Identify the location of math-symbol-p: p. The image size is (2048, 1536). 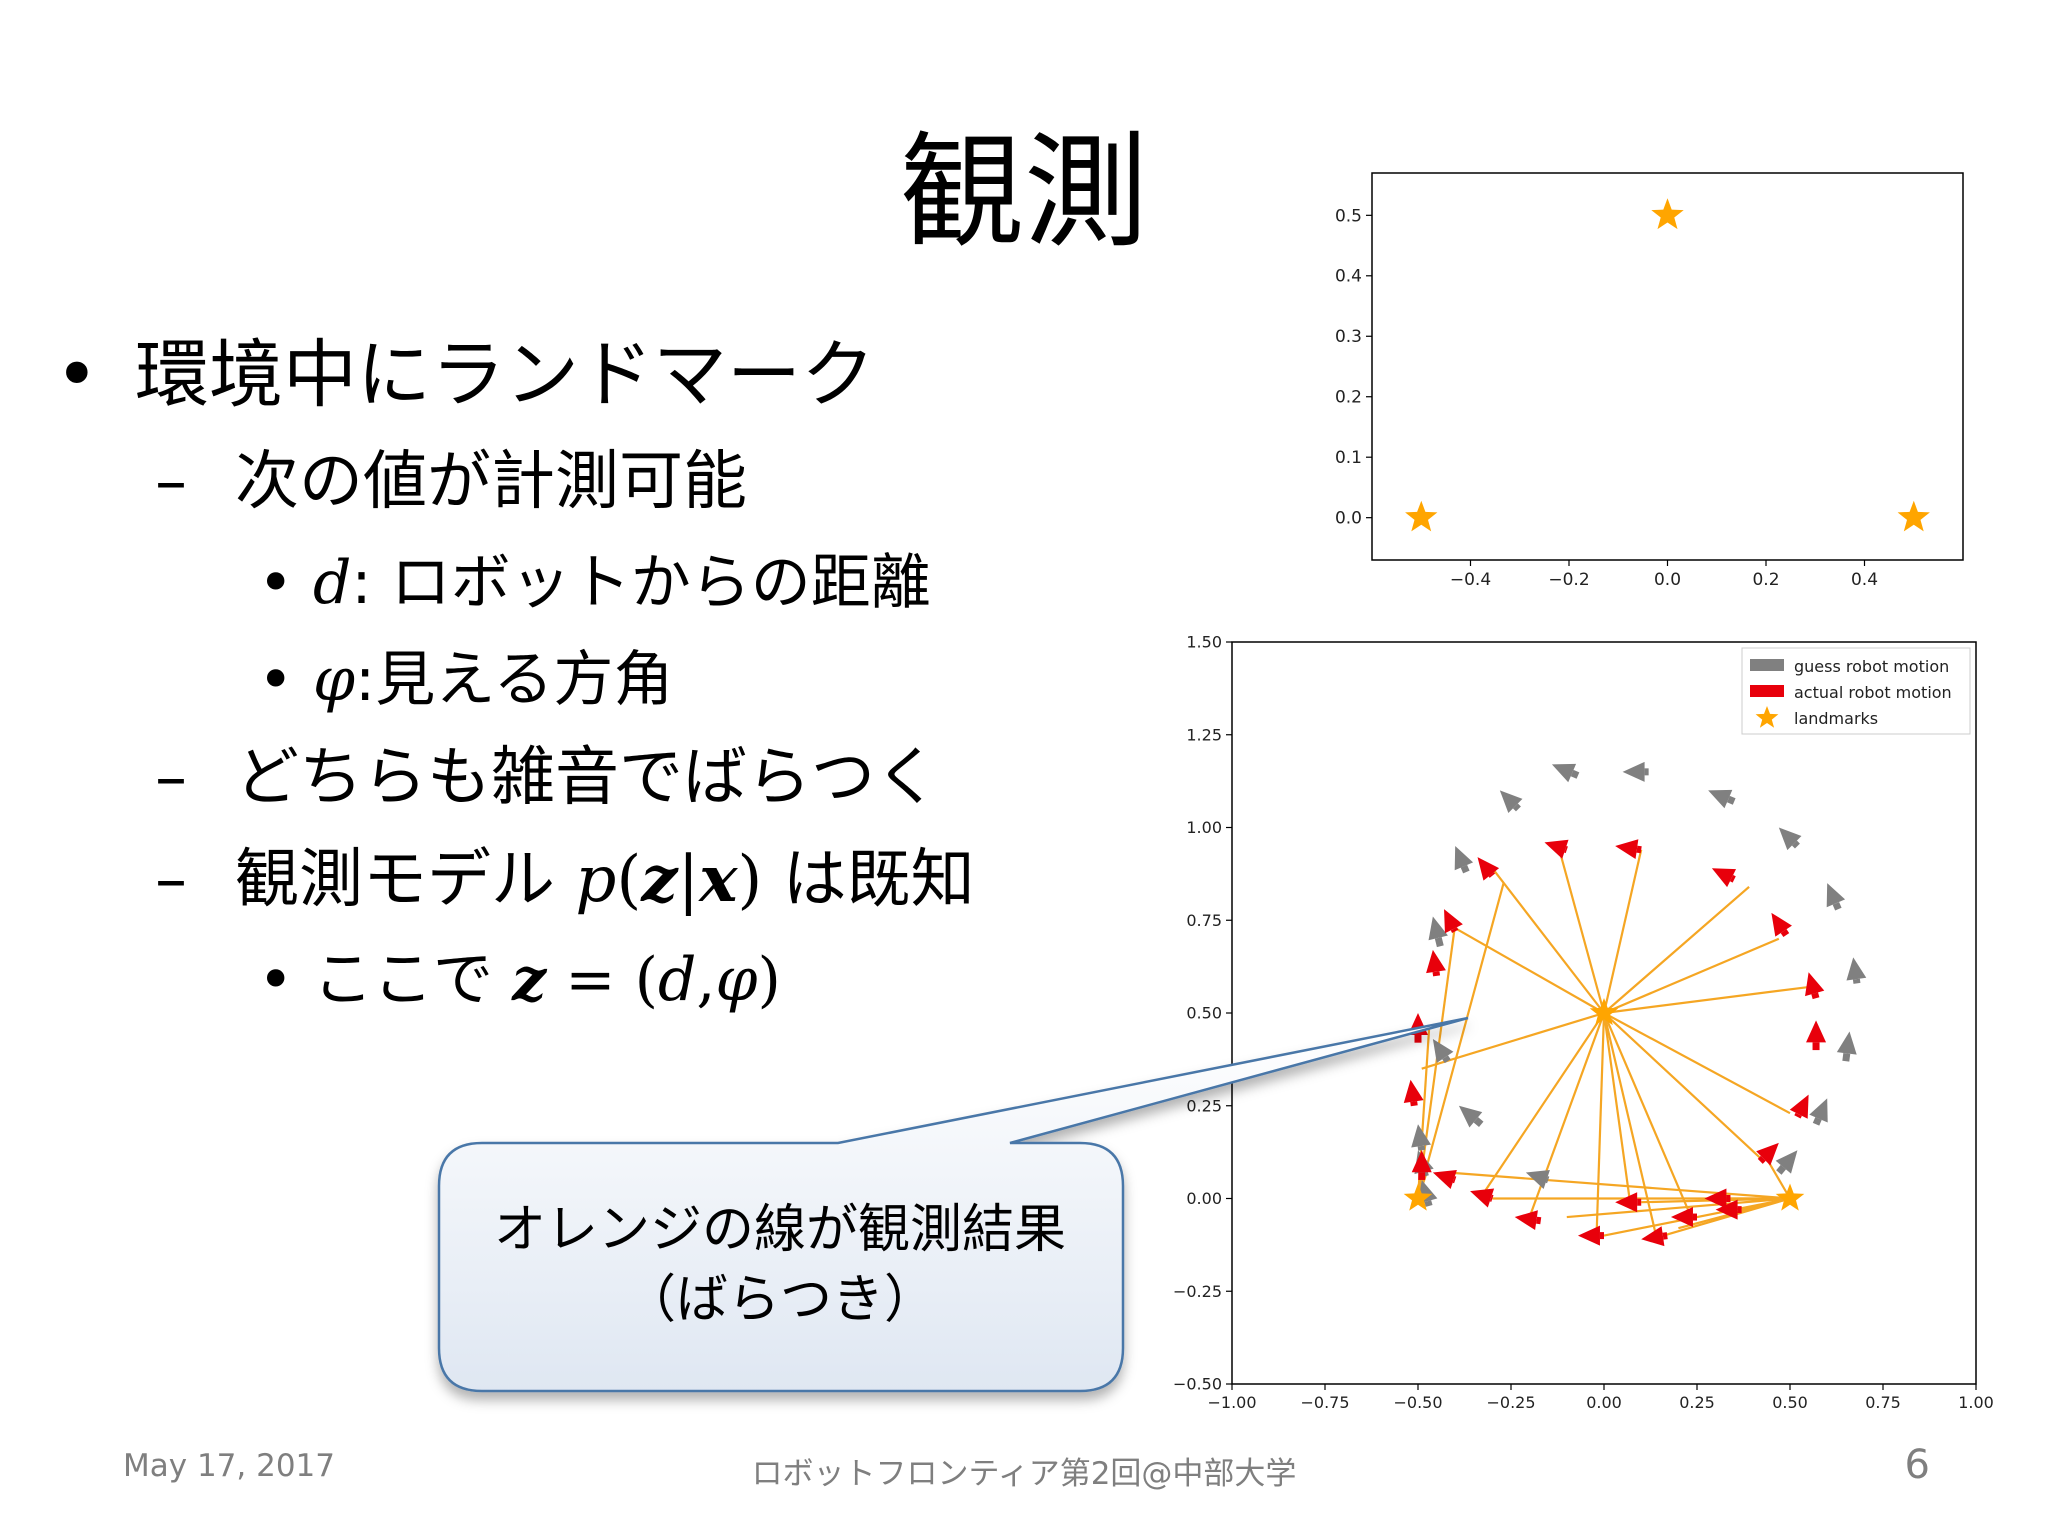
(596, 880).